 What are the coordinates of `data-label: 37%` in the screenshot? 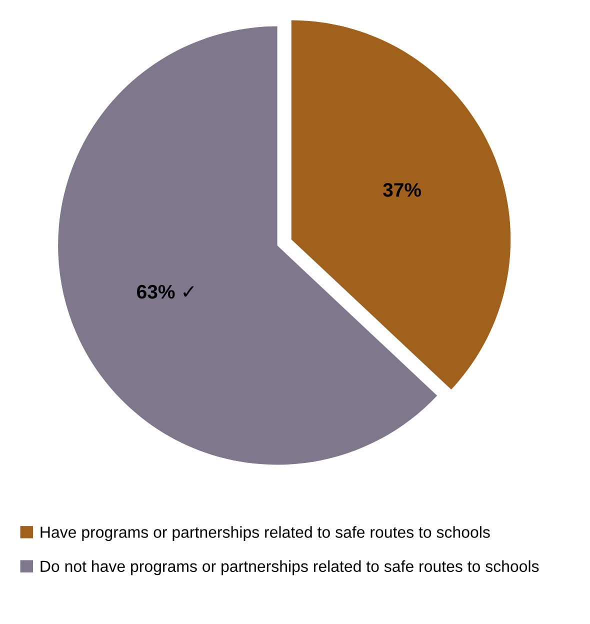 It's located at (402, 190).